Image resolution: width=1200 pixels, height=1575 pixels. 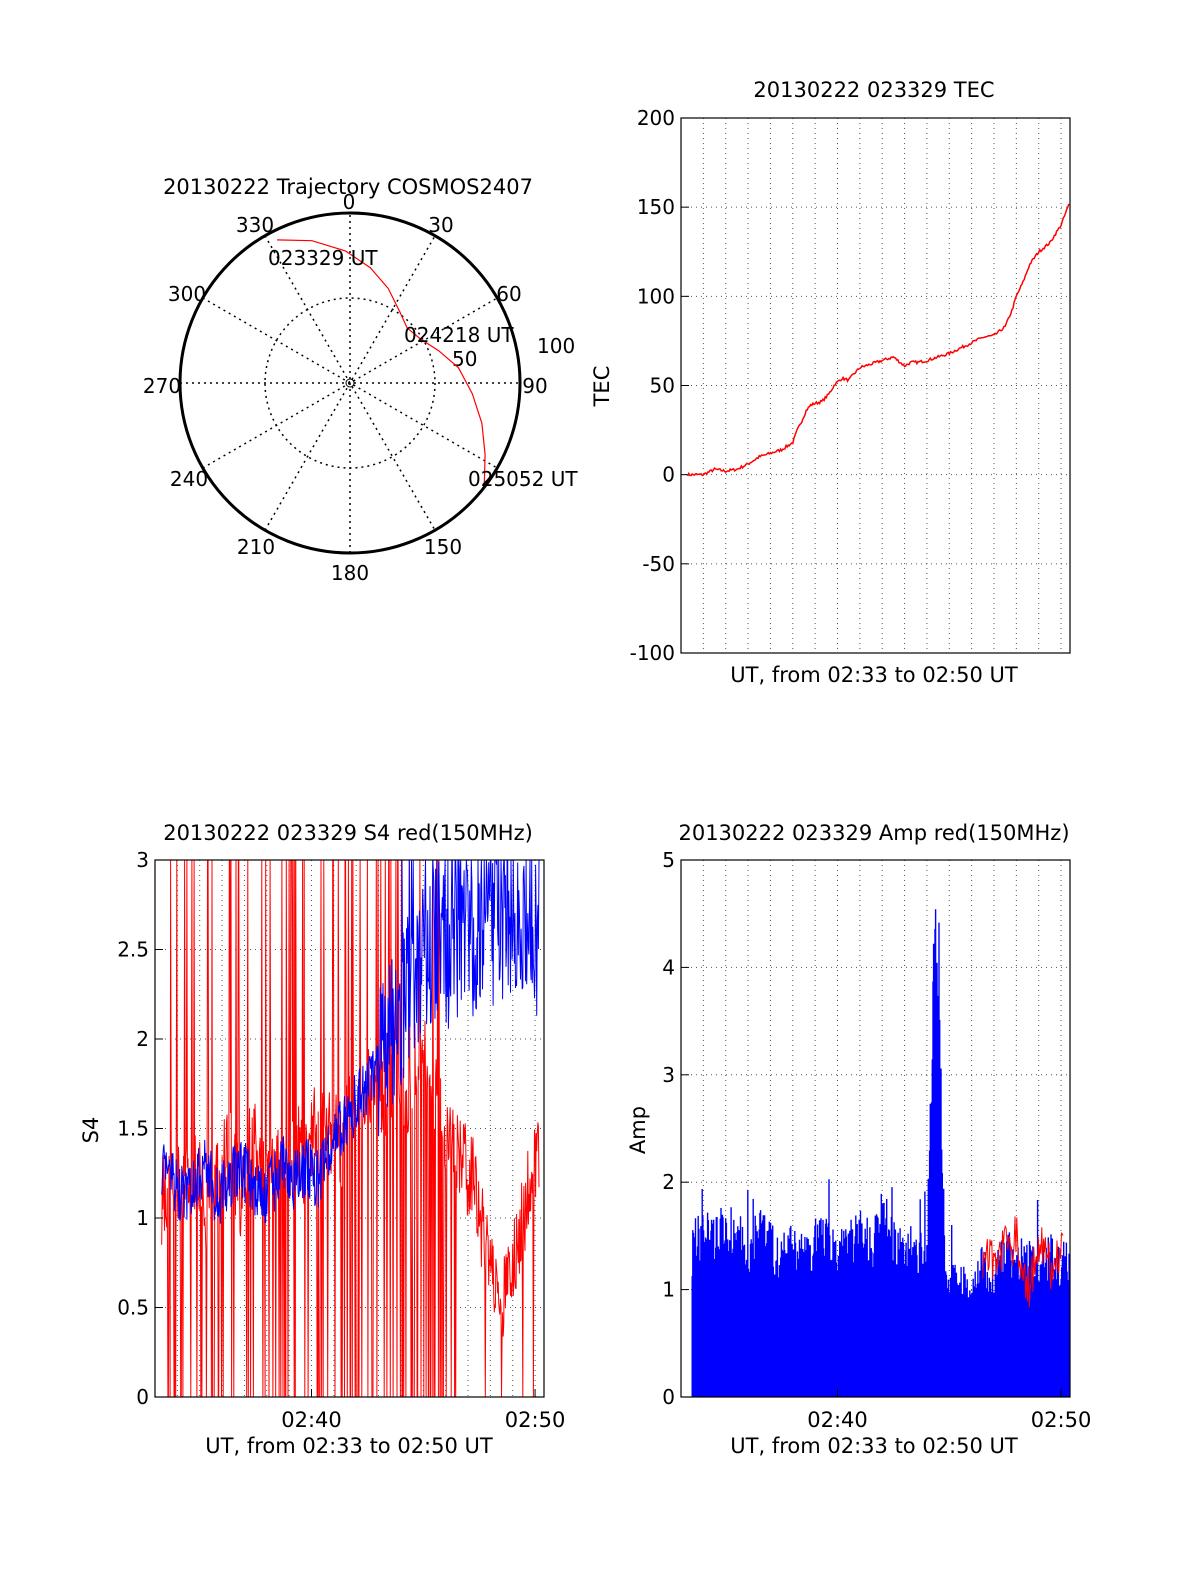 What do you see at coordinates (658, 564) in the screenshot?
I see `tec-ytick-label: -50` at bounding box center [658, 564].